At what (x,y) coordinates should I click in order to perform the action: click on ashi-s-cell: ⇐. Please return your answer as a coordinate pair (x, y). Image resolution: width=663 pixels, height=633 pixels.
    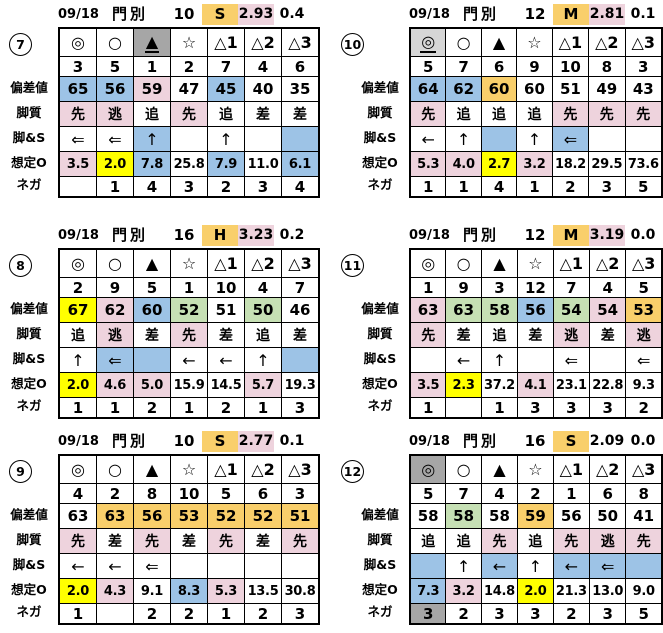
    Looking at the image, I should click on (152, 566).